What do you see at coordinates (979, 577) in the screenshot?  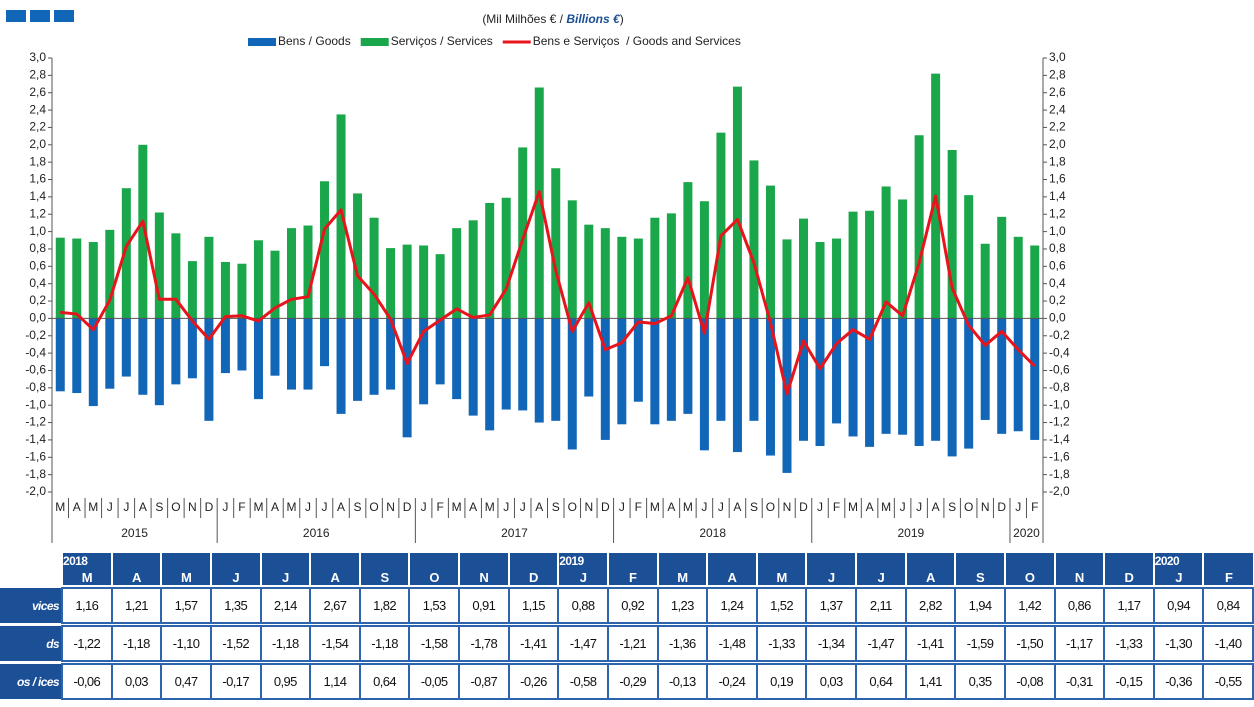 I see `header-month: S` at bounding box center [979, 577].